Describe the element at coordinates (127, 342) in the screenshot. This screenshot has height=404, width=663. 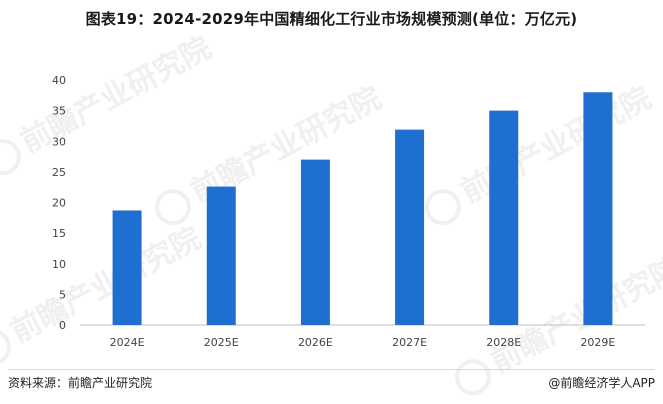
I see `x-tick-label: 2024E` at that location.